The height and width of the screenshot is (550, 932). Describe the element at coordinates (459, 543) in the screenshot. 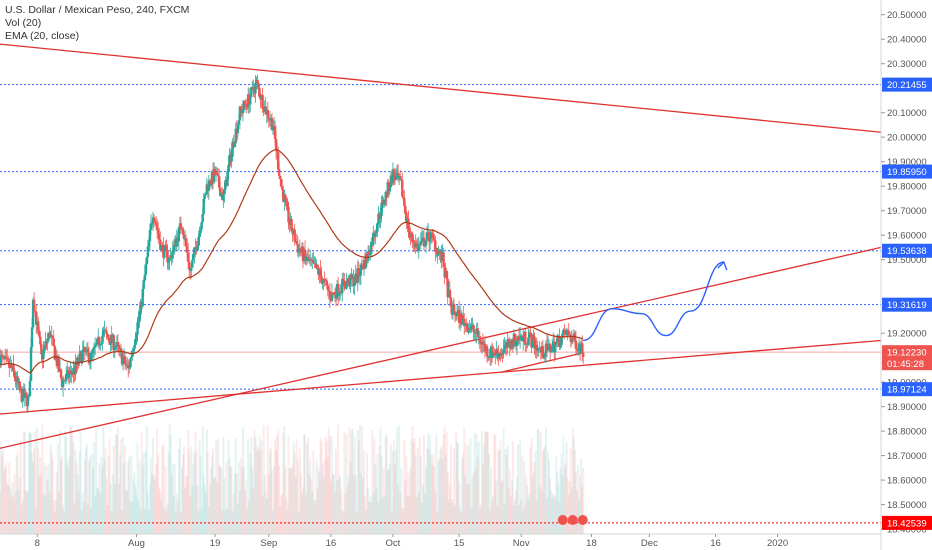

I see `time-tick-label: 15` at that location.